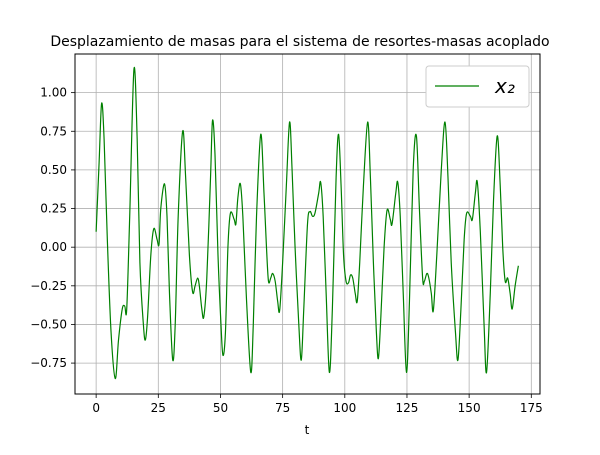  I want to click on legend: x₂, so click(477, 86).